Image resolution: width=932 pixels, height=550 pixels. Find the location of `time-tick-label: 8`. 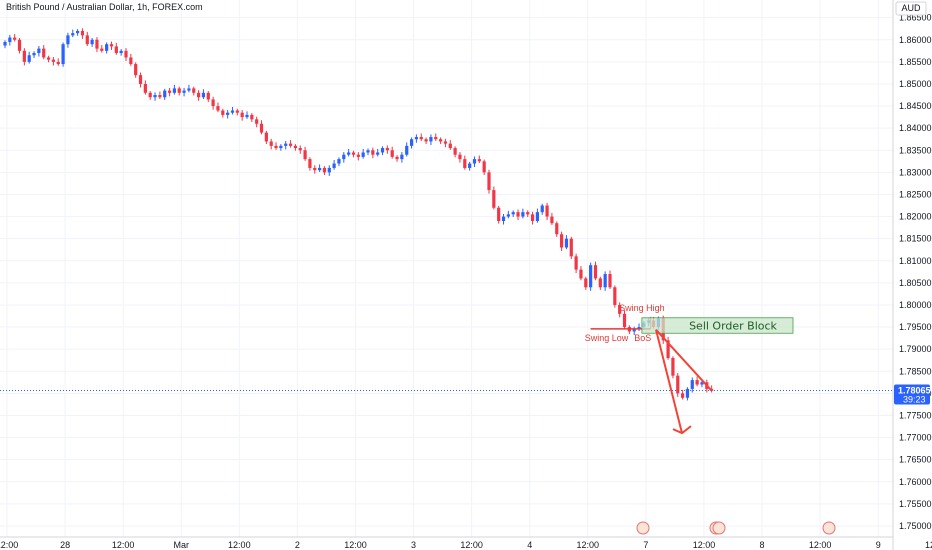

time-tick-label: 8 is located at coordinates (762, 545).